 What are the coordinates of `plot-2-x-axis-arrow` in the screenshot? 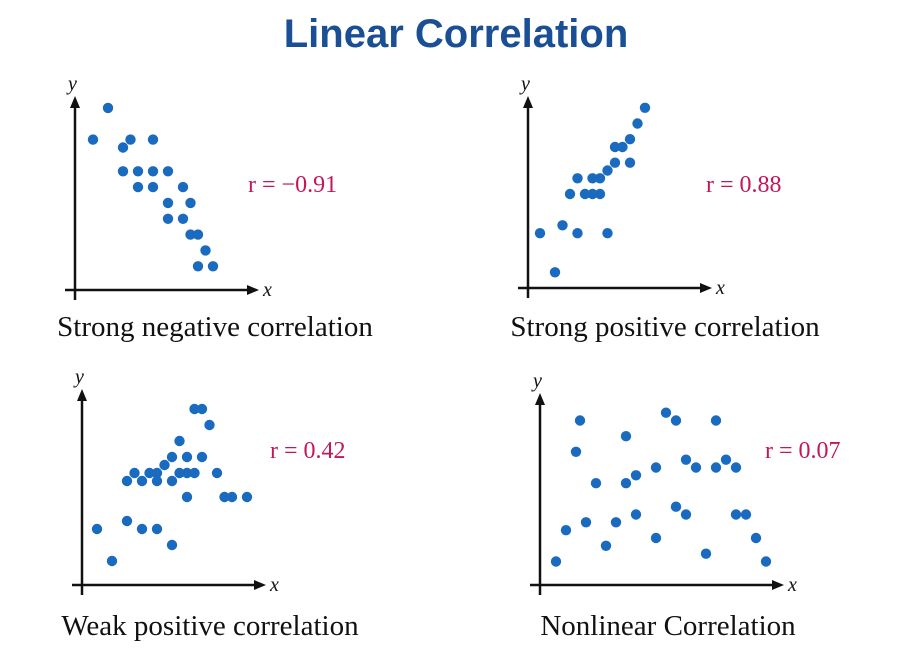 It's located at (706, 288).